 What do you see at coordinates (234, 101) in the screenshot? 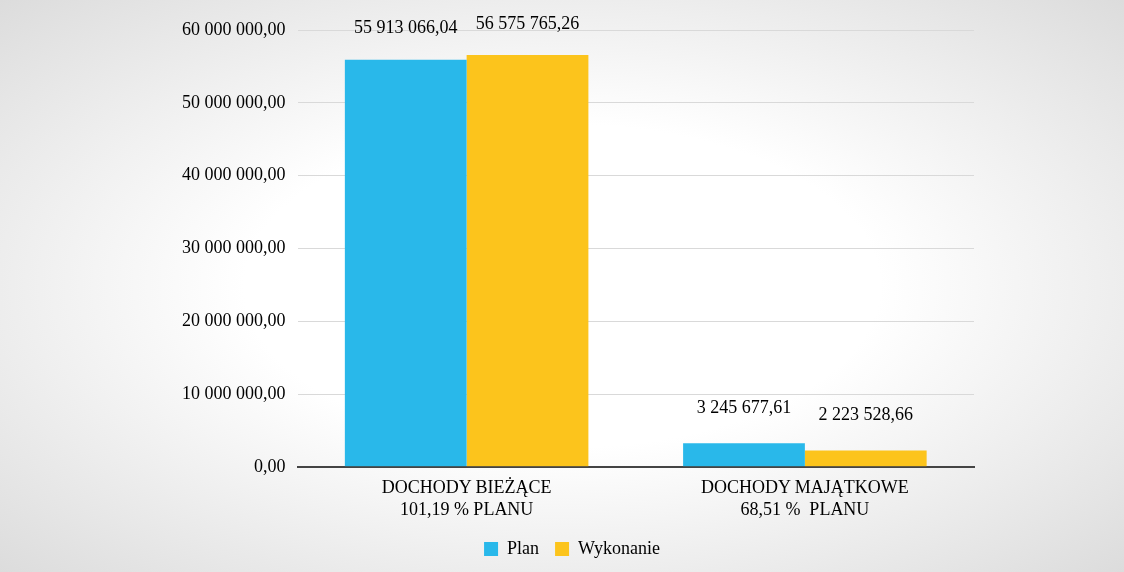
I see `y-tick-label: 50 000 000,00` at bounding box center [234, 101].